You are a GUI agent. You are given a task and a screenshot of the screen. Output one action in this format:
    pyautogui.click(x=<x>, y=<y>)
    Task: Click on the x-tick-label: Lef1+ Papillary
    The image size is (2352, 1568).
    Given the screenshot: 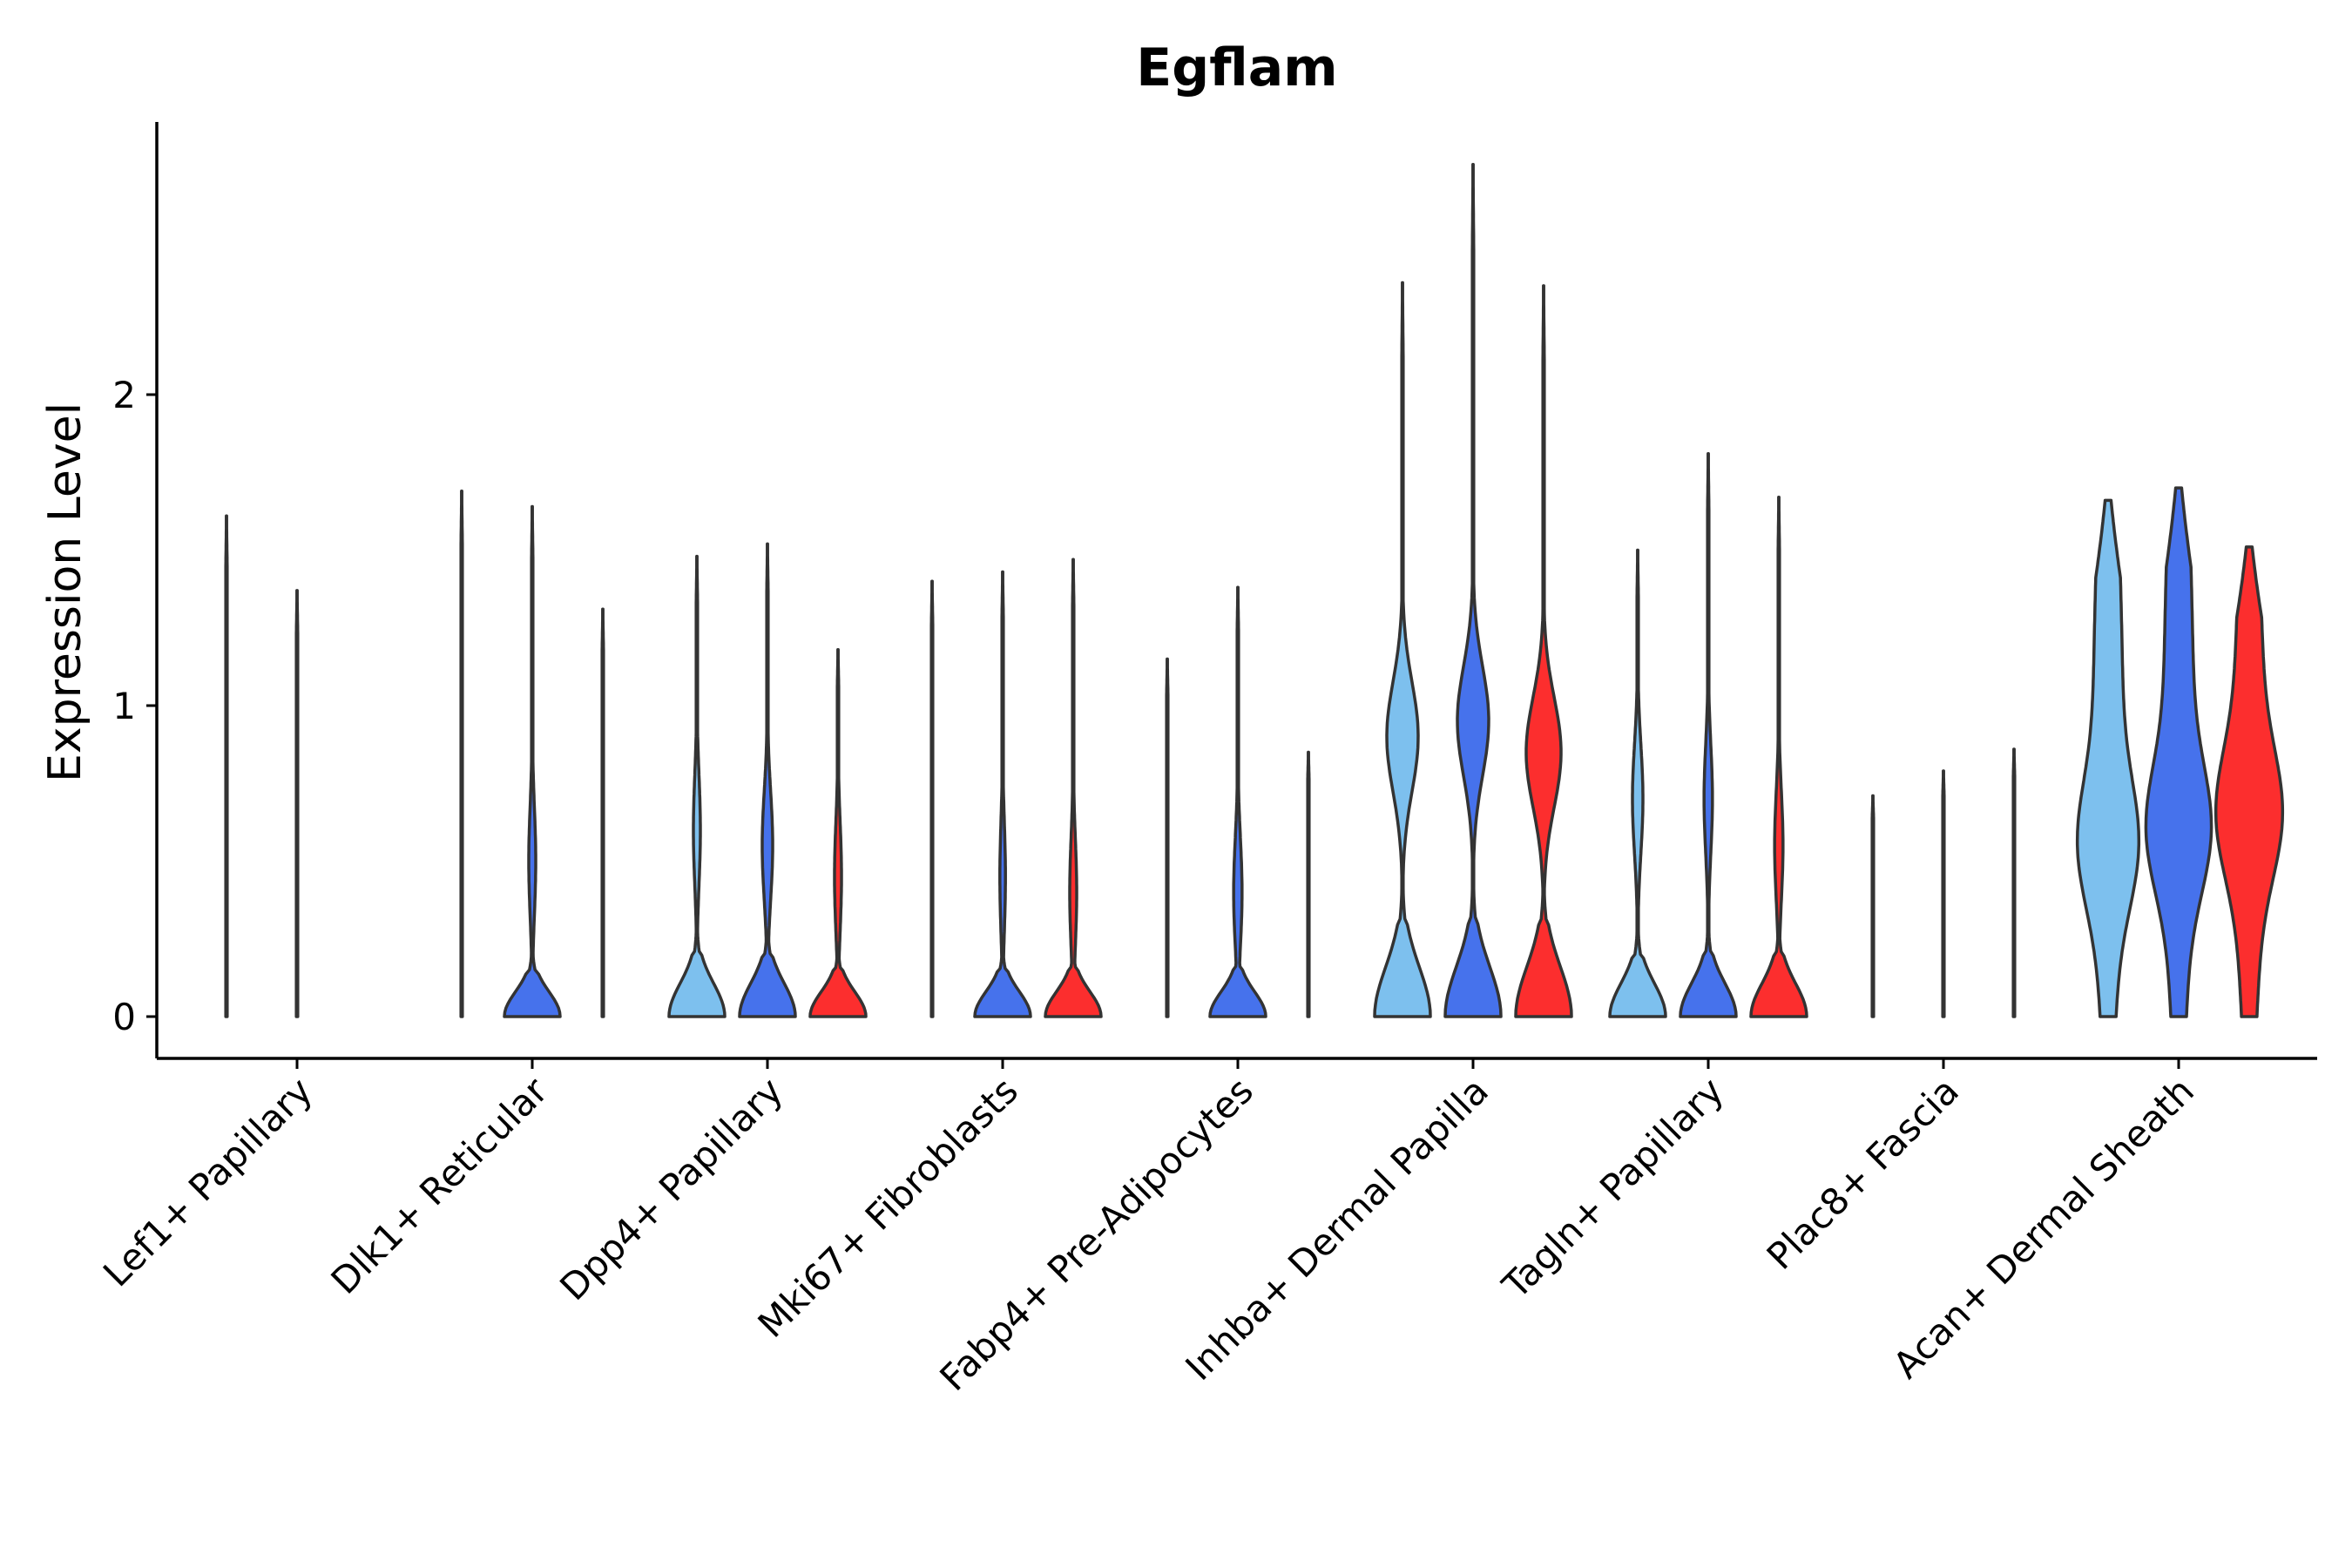 What is the action you would take?
    pyautogui.click(x=208, y=1182)
    